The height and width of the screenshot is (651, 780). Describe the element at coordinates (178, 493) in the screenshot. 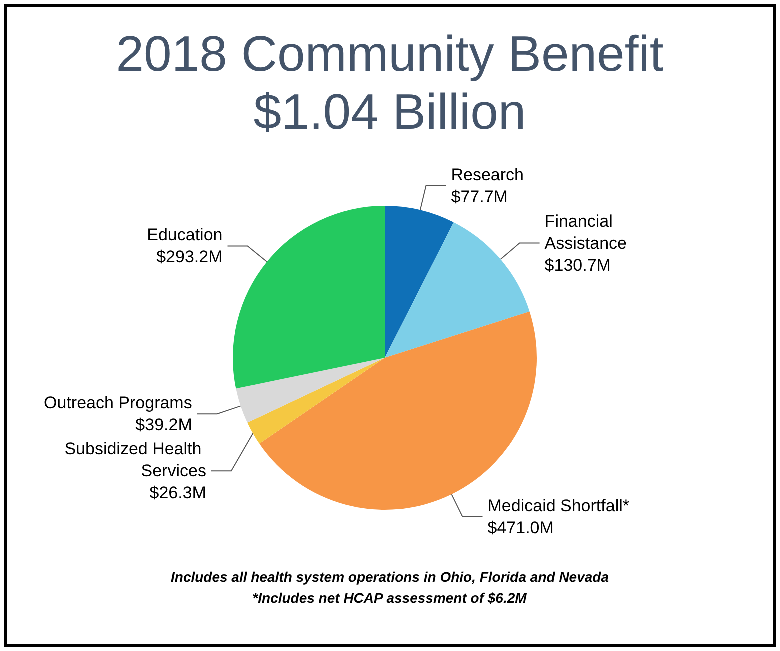

I see `data-label: $26.3M` at that location.